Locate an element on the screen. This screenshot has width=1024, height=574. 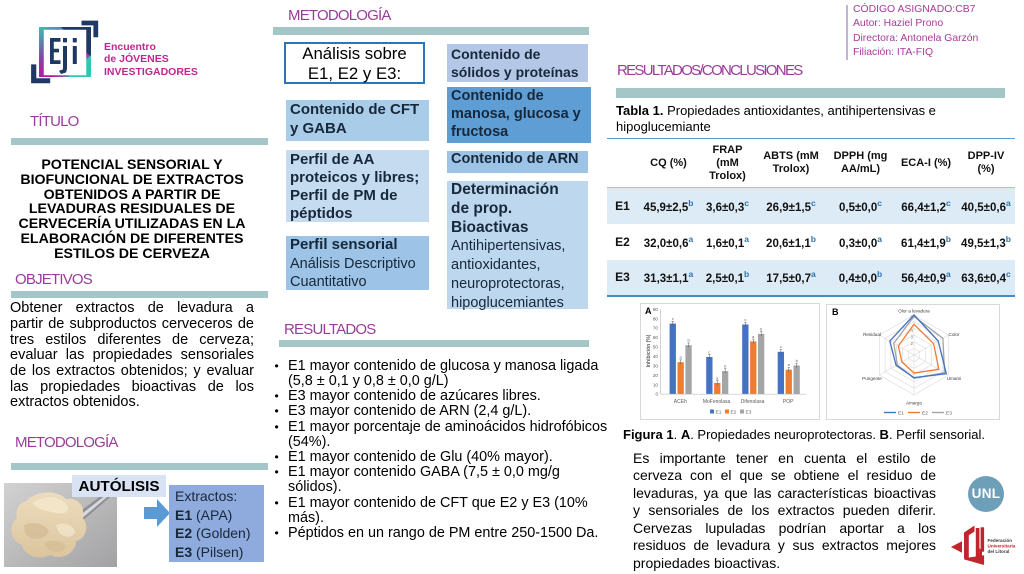
svg-text: A is located at coordinates (648, 311).